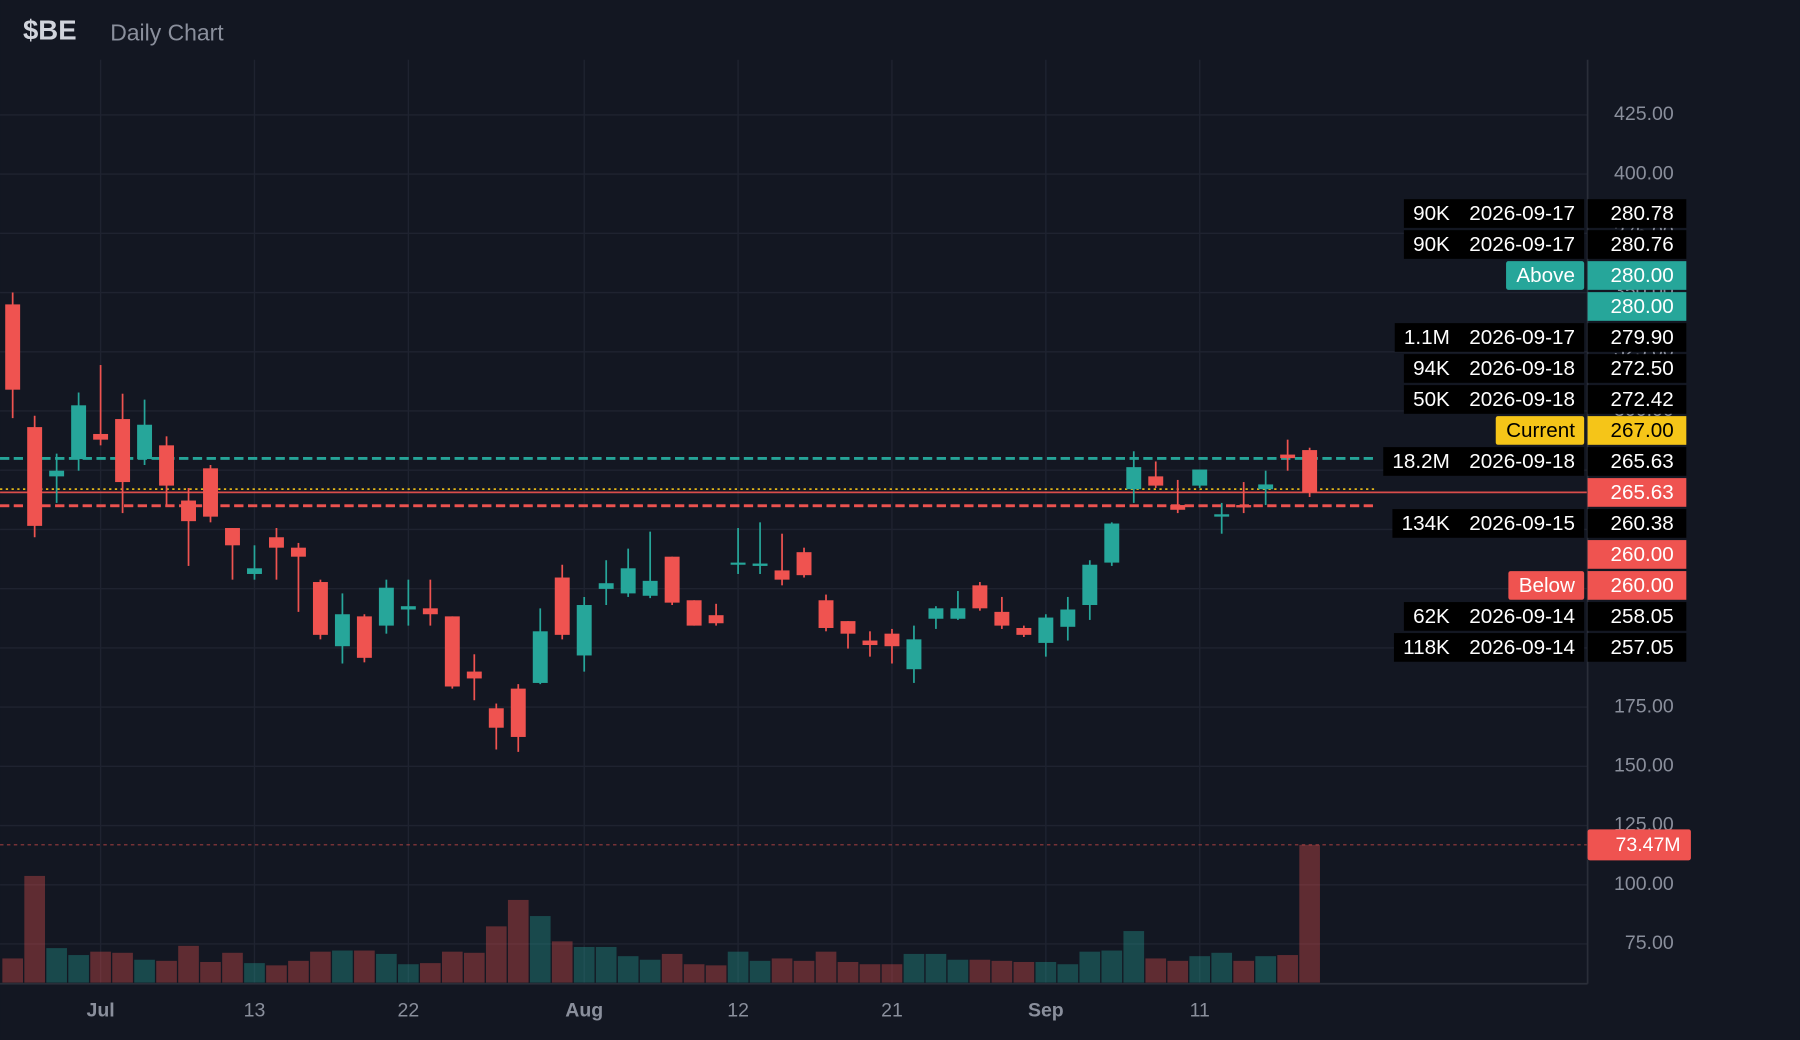 The width and height of the screenshot is (1800, 1040). Describe the element at coordinates (1641, 399) in the screenshot. I see `price-label: 272.42` at that location.